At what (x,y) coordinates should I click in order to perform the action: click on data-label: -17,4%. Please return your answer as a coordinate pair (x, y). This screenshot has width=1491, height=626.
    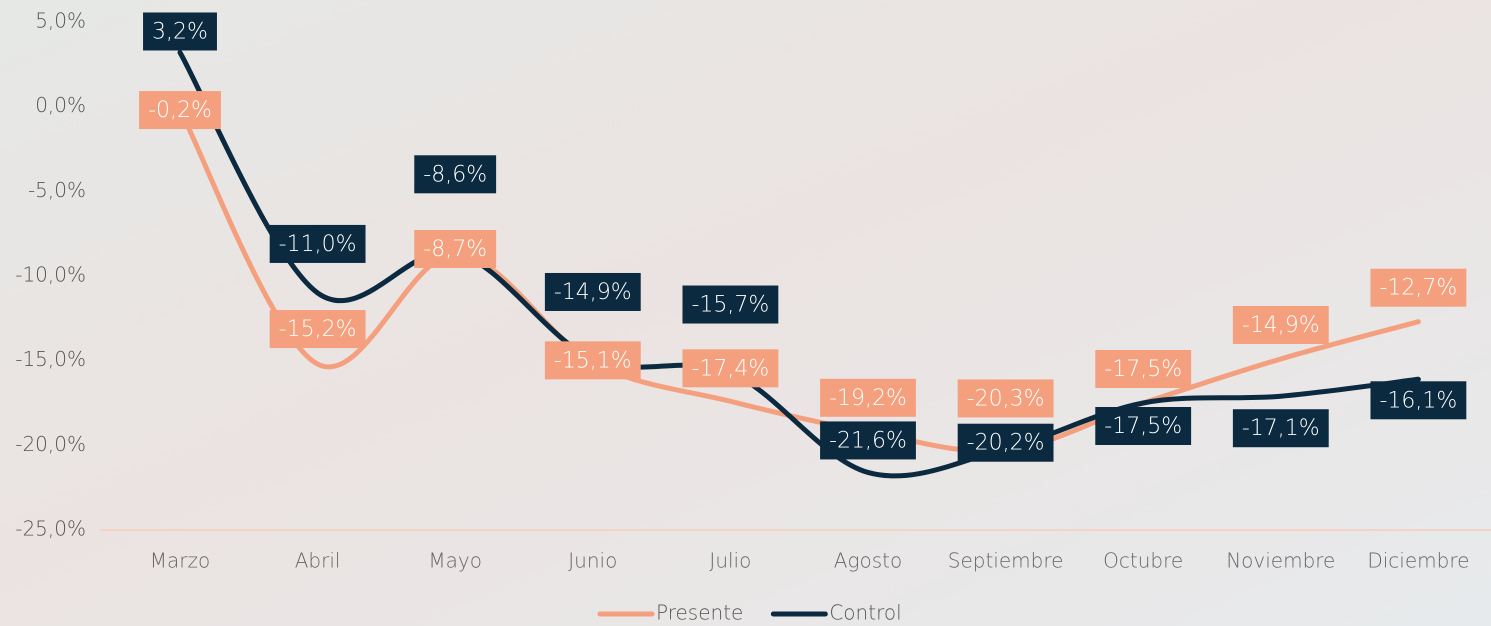
    Looking at the image, I should click on (730, 368).